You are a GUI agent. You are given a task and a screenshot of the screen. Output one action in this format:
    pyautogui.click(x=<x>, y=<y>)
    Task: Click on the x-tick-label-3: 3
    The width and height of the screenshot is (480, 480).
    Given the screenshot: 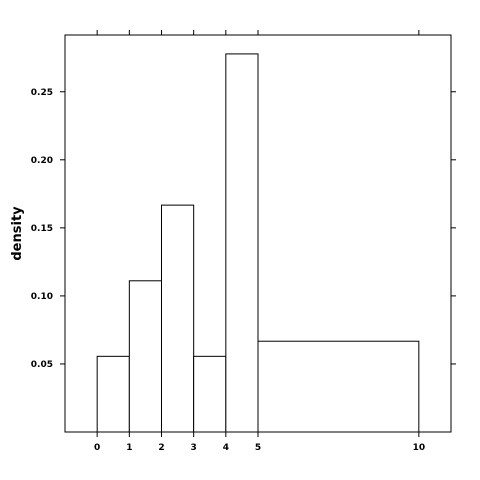 What is the action you would take?
    pyautogui.click(x=194, y=448)
    